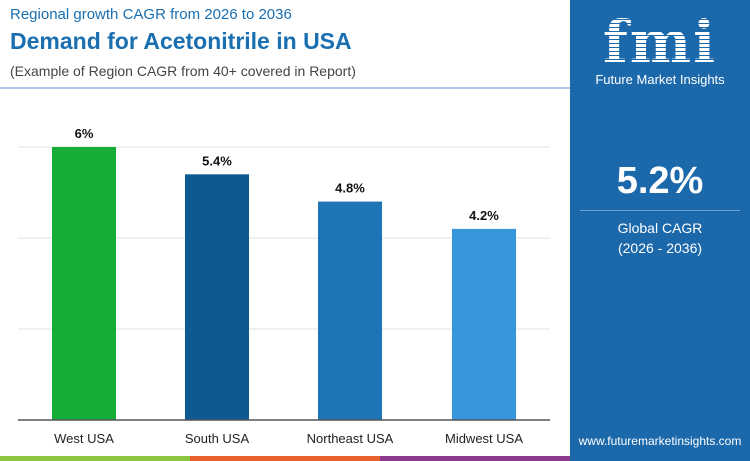  I want to click on data-label: 4.8%, so click(350, 188).